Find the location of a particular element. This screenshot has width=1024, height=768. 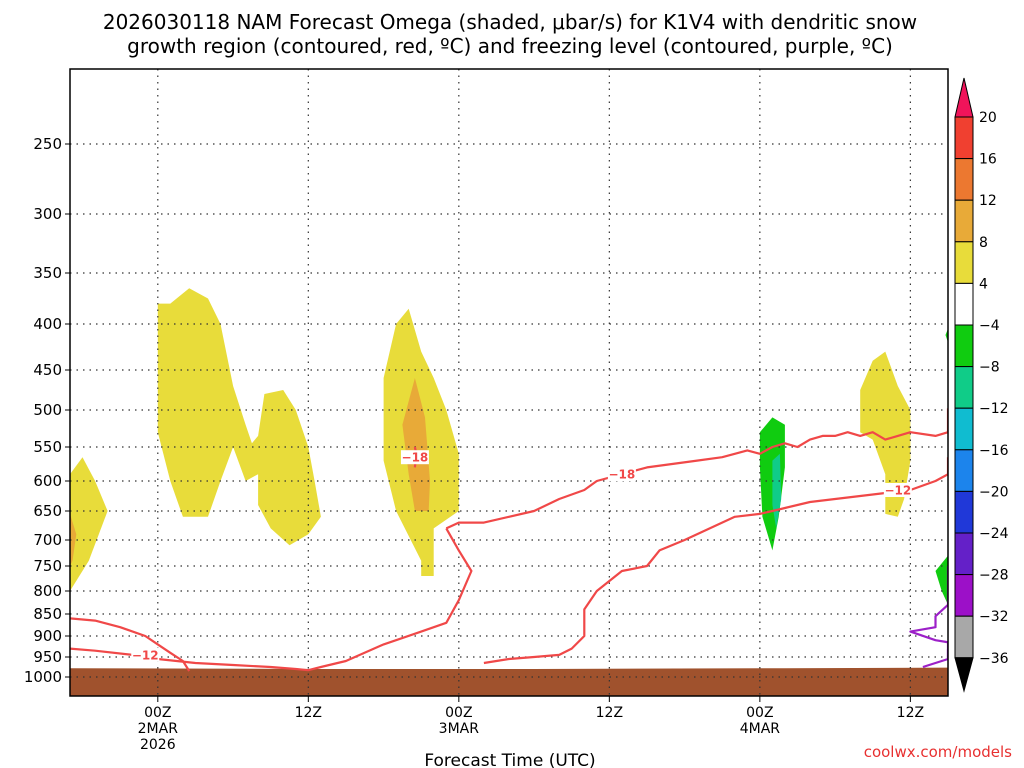

colorbar-tick-4: 4 is located at coordinates (983, 284).